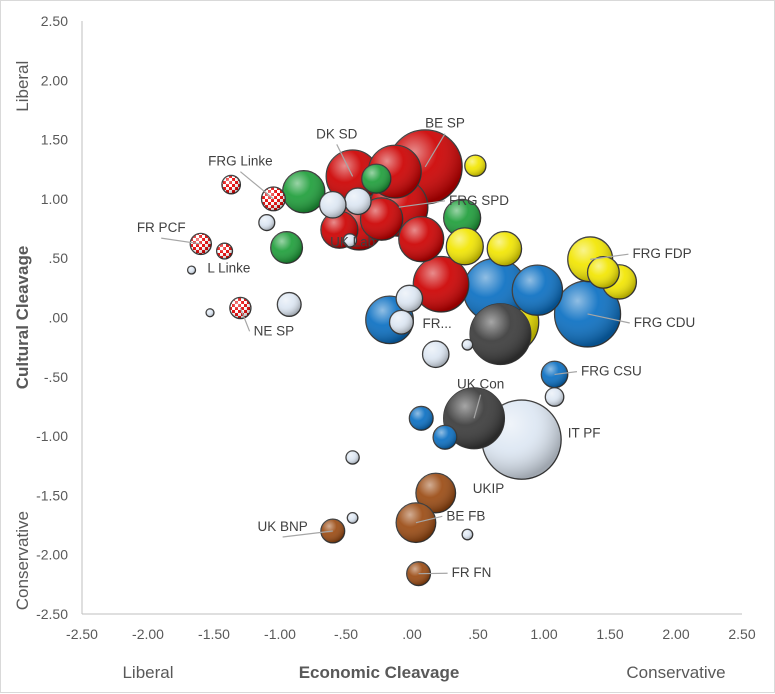 The image size is (775, 694). What do you see at coordinates (478, 634) in the screenshot?
I see `x-tick-label: .50` at bounding box center [478, 634].